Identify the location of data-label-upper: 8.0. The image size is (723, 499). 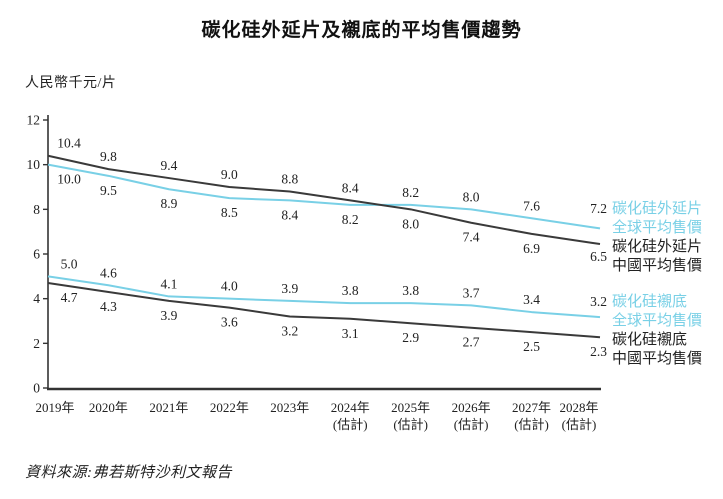
(471, 196).